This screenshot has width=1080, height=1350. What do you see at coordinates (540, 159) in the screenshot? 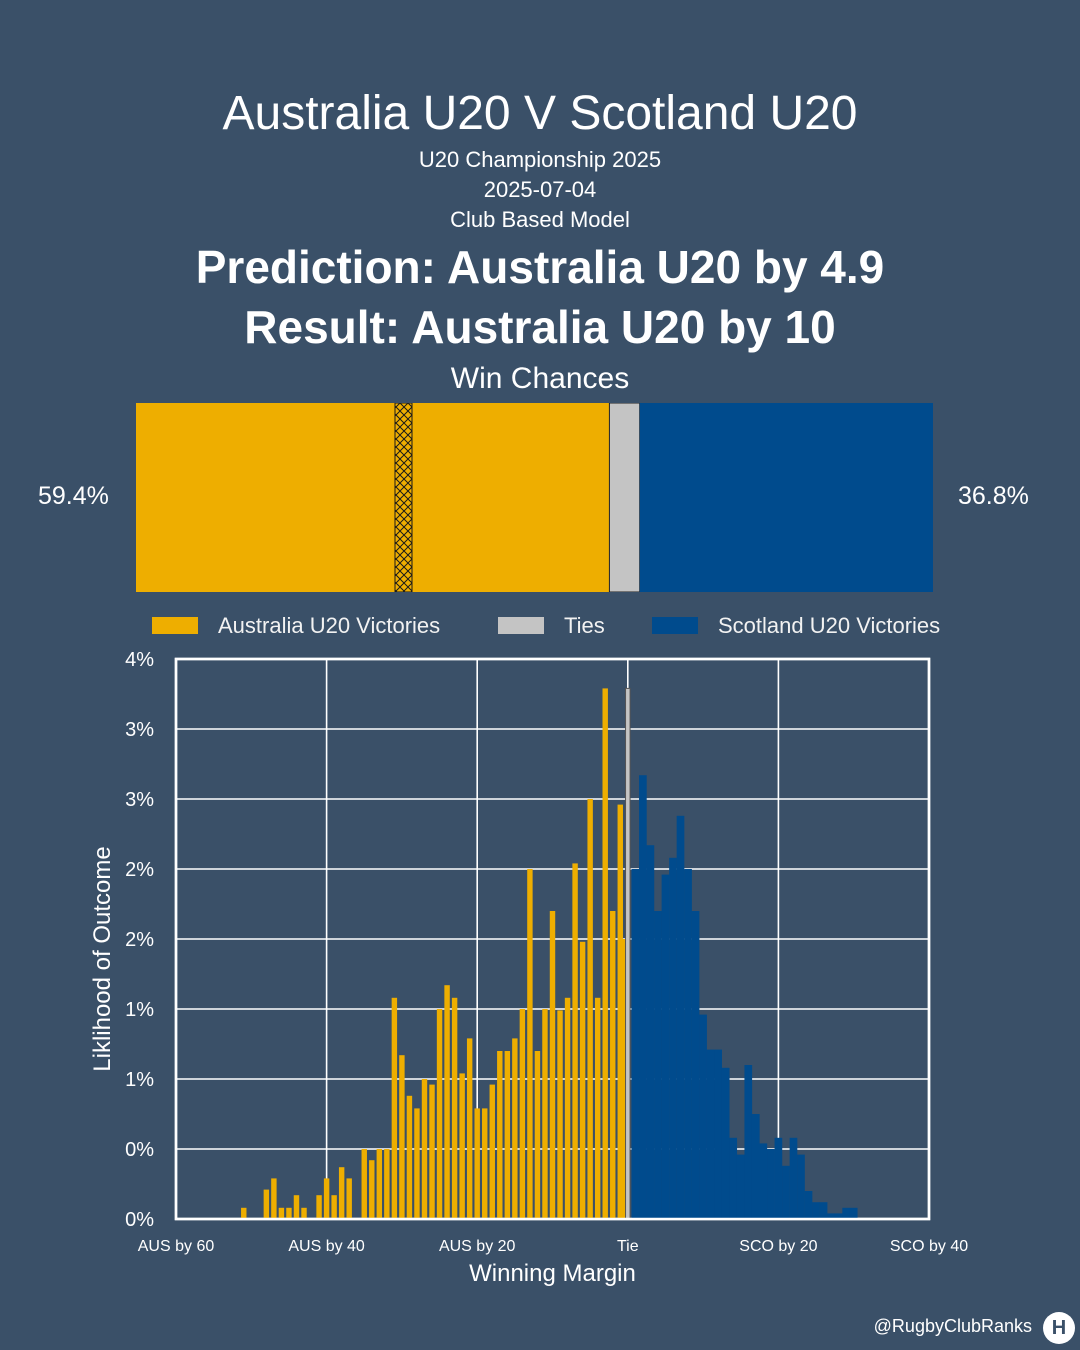
I see `competition-name: U20 Championship 2025` at bounding box center [540, 159].